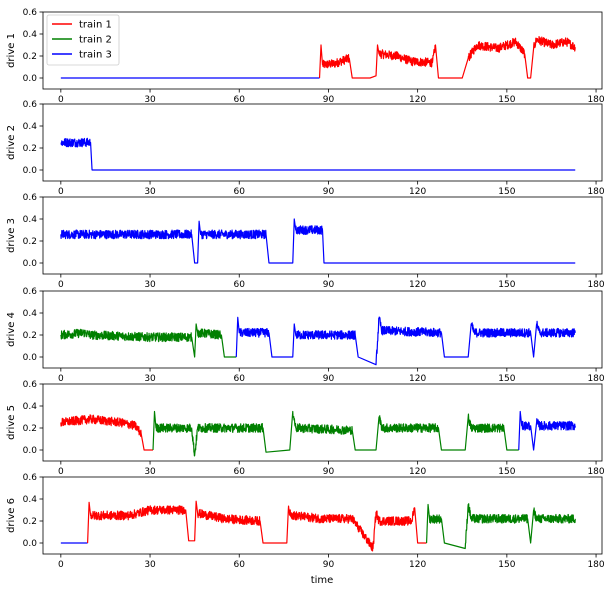  I want to click on y-axis-label: drive 4, so click(11, 329).